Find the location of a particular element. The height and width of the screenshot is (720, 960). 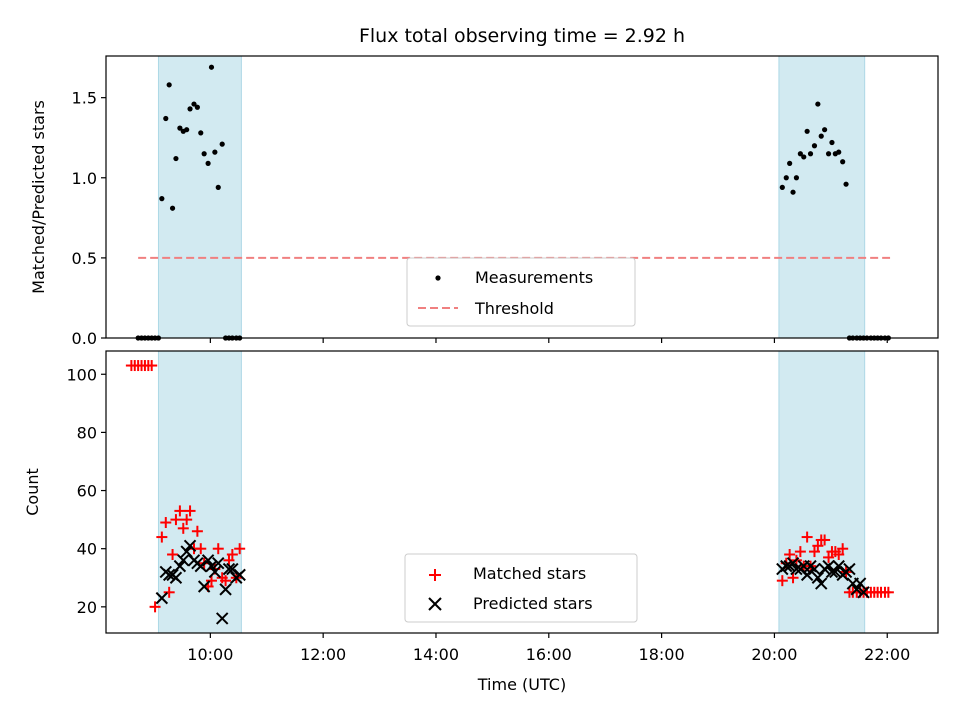

x-tick-label: 20:00 is located at coordinates (774, 654).